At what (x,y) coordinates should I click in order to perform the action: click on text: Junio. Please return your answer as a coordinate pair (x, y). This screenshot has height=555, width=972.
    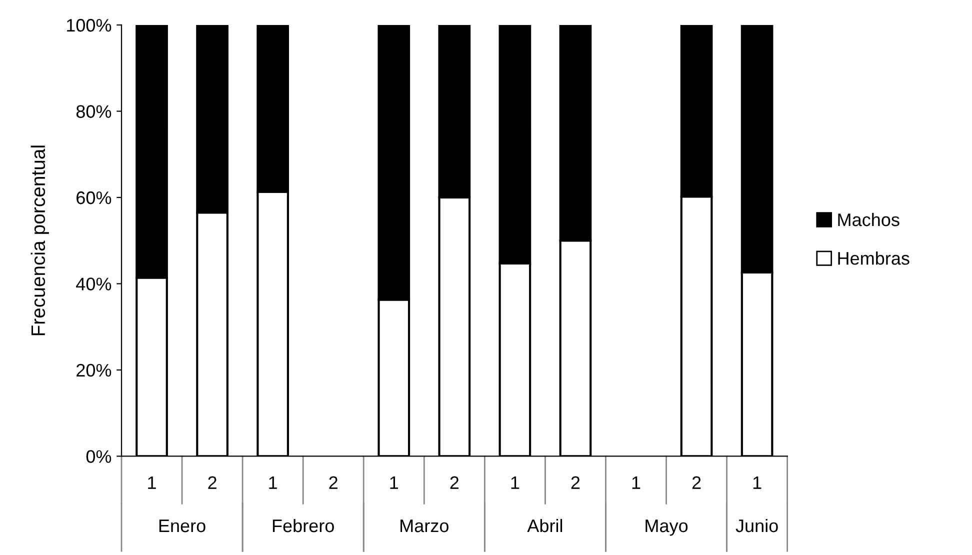
    Looking at the image, I should click on (757, 525).